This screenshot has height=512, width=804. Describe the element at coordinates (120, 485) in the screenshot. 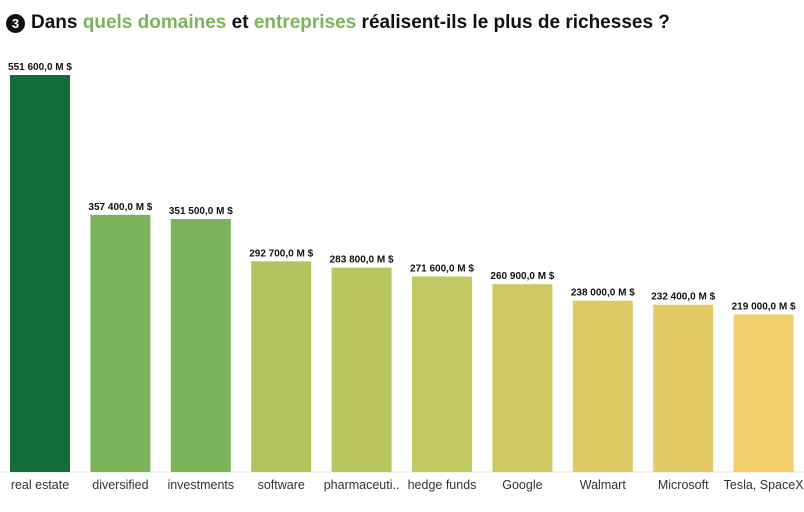

I see `category-label-1: diversified` at that location.